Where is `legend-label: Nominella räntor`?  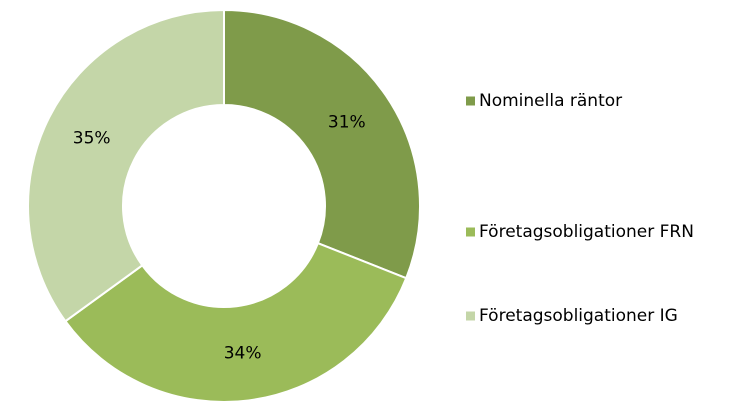 legend-label: Nominella räntor is located at coordinates (550, 101).